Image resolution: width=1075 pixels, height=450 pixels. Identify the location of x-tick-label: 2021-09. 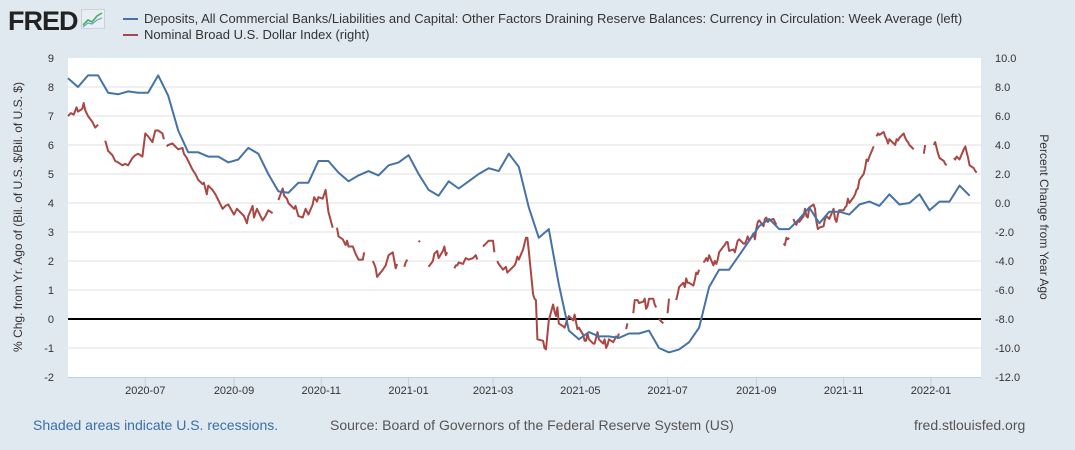
(756, 391).